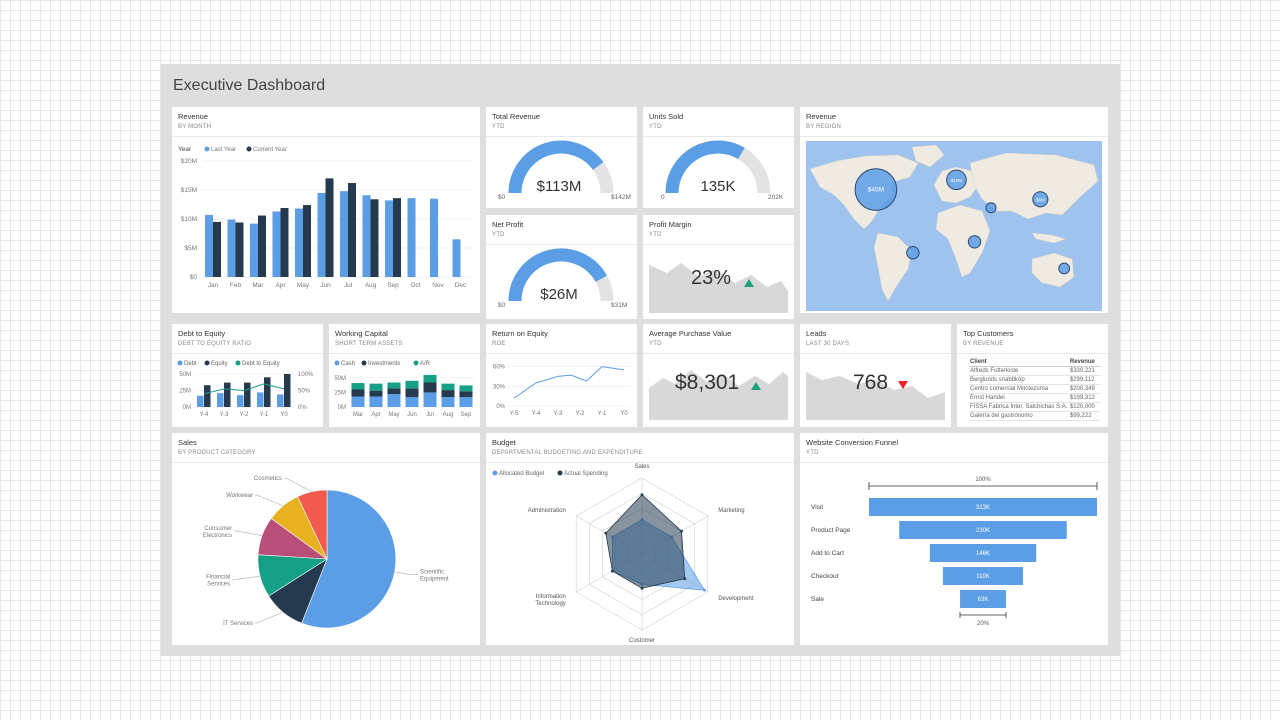 The width and height of the screenshot is (1280, 720). What do you see at coordinates (219, 364) in the screenshot?
I see `legend-equity: Equity` at bounding box center [219, 364].